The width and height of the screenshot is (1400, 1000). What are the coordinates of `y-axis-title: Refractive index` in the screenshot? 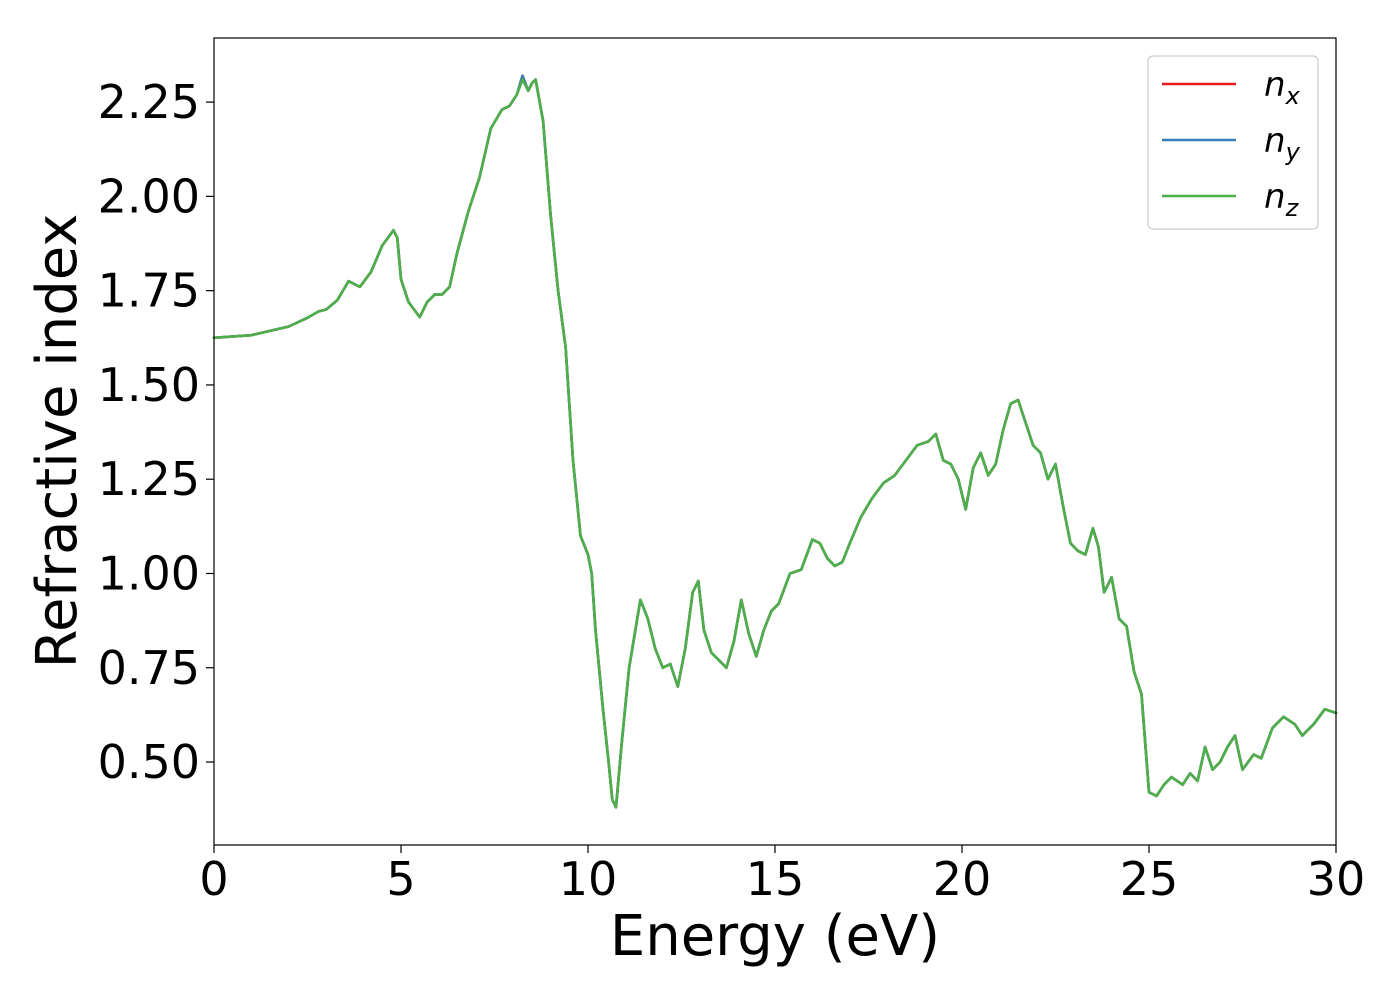 It's located at (57, 441).